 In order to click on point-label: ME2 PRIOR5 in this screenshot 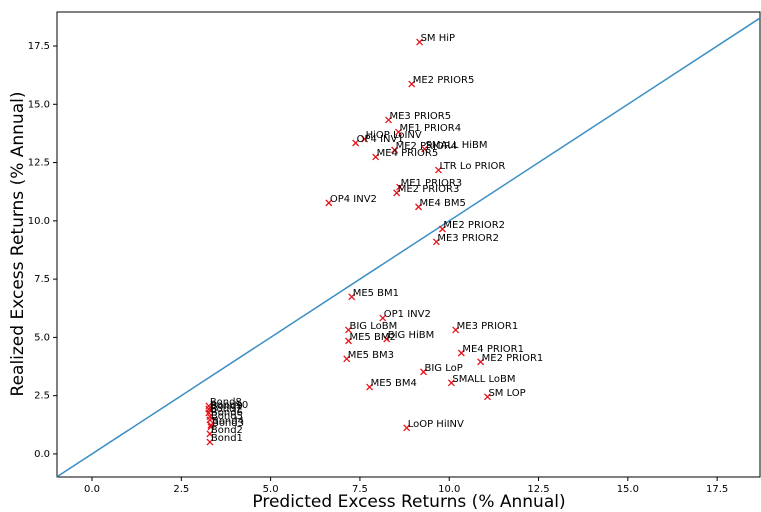, I will do `click(444, 80)`.